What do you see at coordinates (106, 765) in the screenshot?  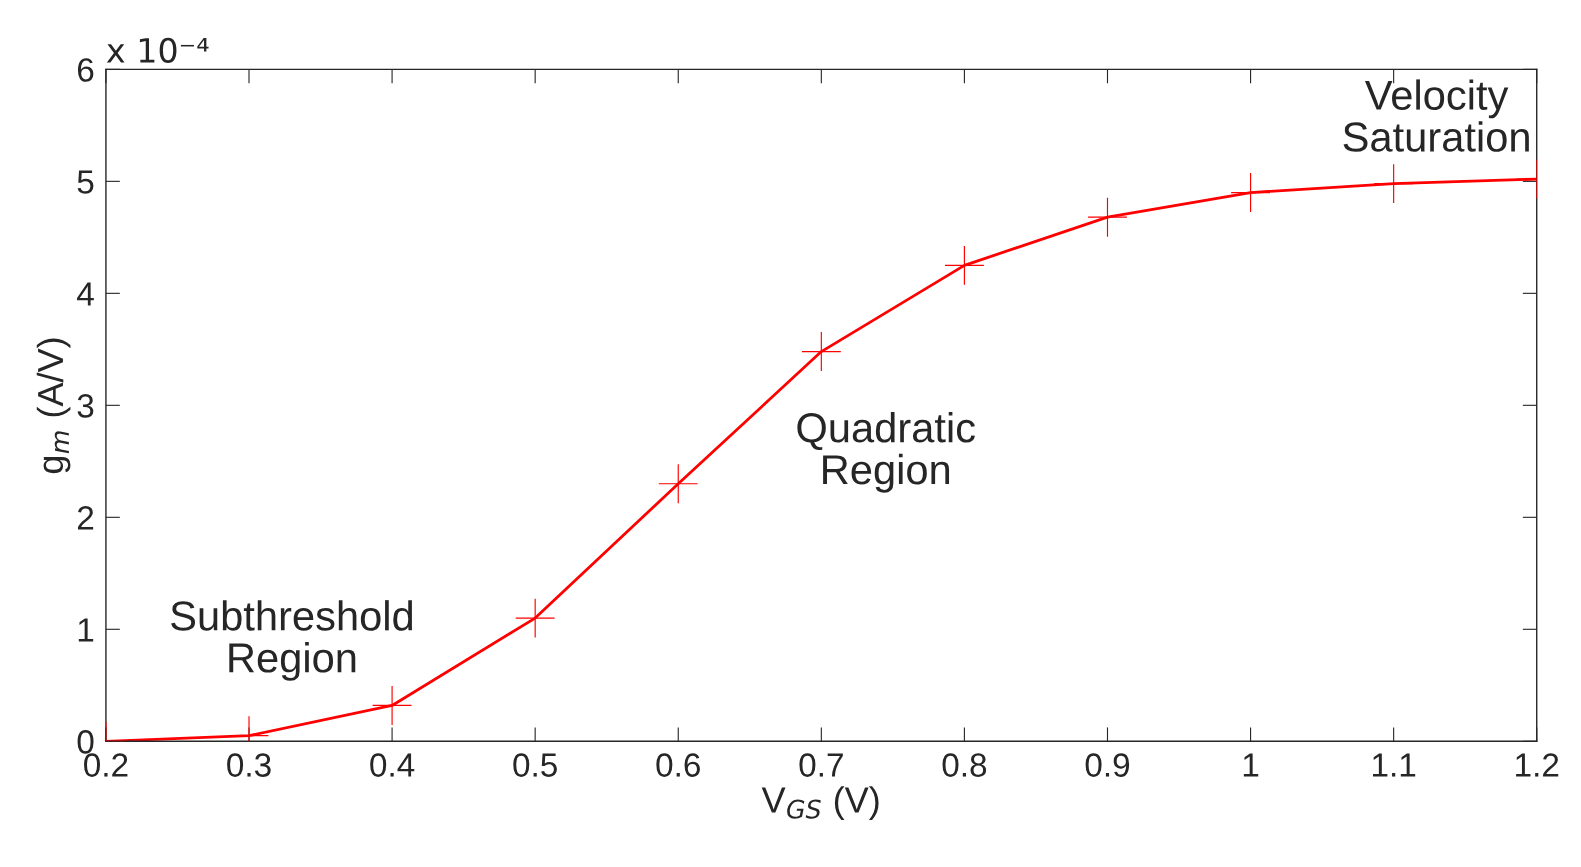 I see `x-tick-label: 0.2` at bounding box center [106, 765].